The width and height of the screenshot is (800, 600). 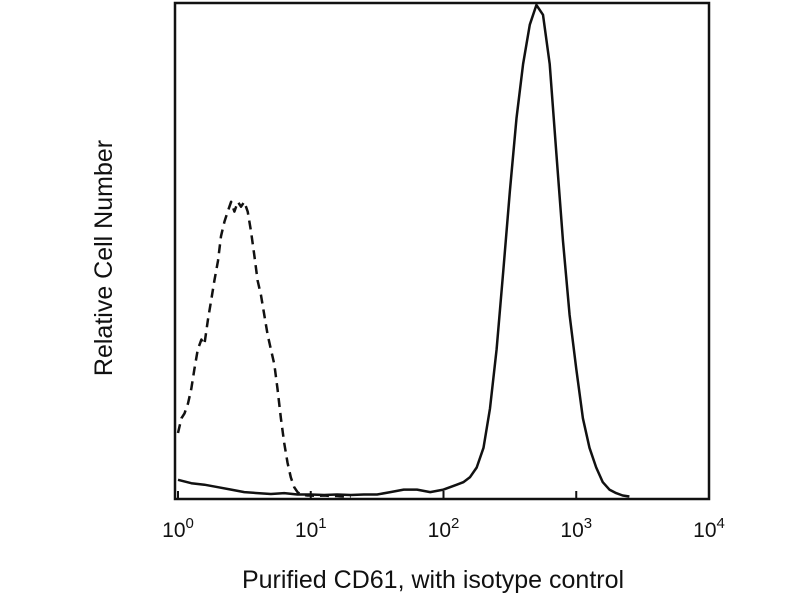 I want to click on x-tick-exponent: 2, so click(x=455, y=523).